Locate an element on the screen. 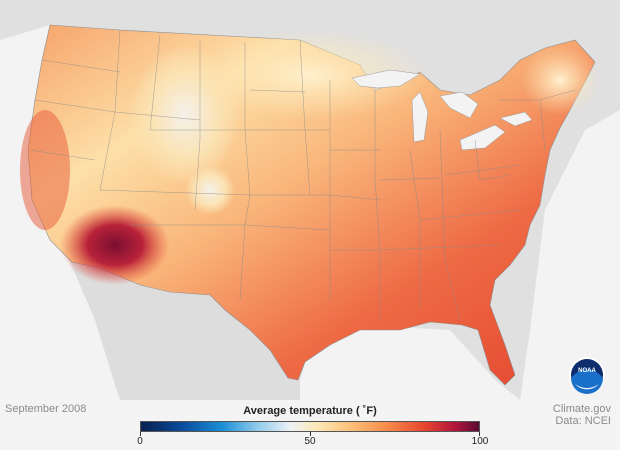 The height and width of the screenshot is (450, 620). southwest-hot-zone is located at coordinates (115, 245).